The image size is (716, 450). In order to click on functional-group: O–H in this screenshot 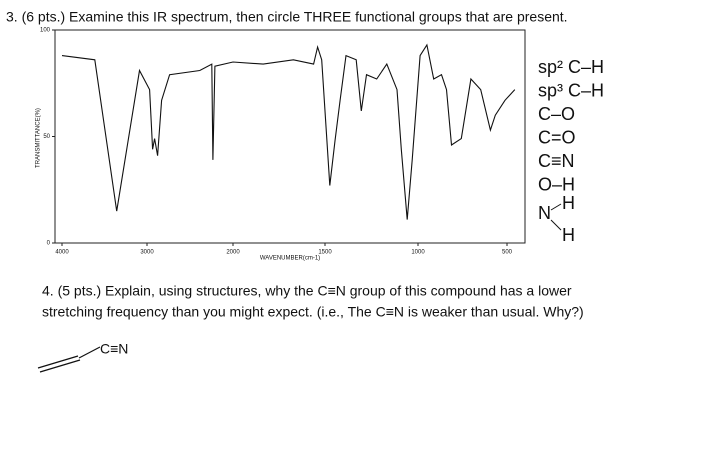, I will do `click(556, 184)`.